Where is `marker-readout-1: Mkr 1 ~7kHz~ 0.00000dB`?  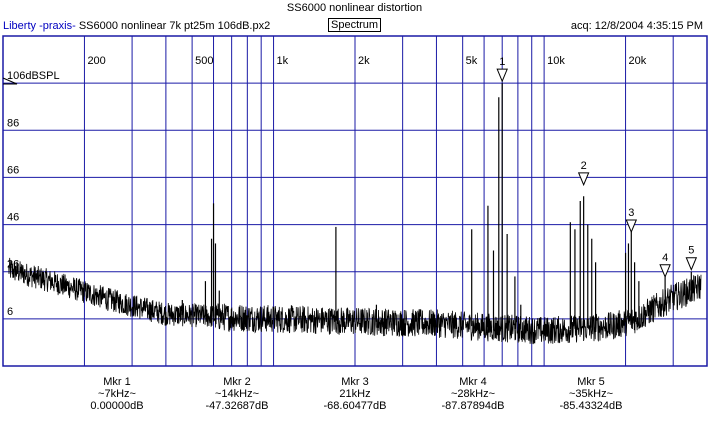
marker-readout-1: Mkr 1 ~7kHz~ 0.00000dB is located at coordinates (117, 394).